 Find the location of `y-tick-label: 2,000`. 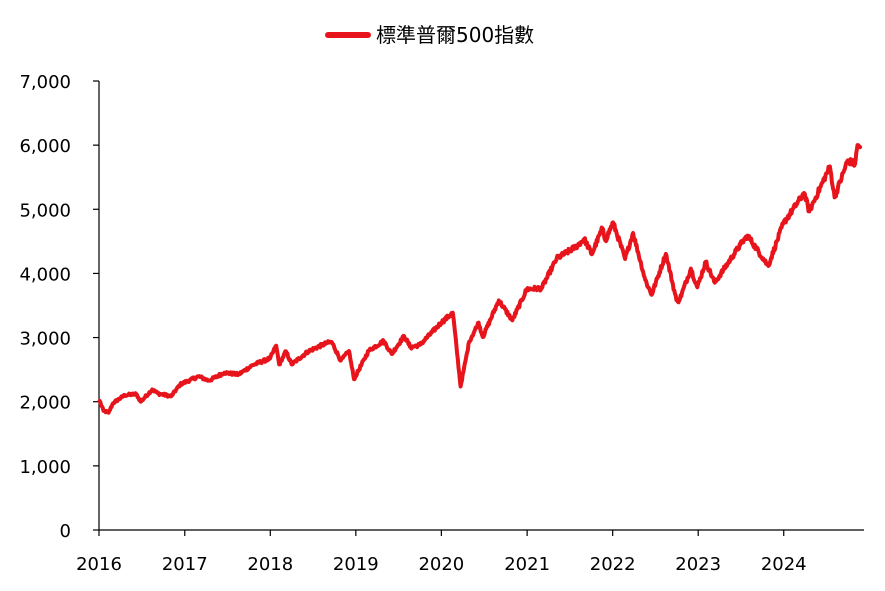

y-tick-label: 2,000 is located at coordinates (45, 403).